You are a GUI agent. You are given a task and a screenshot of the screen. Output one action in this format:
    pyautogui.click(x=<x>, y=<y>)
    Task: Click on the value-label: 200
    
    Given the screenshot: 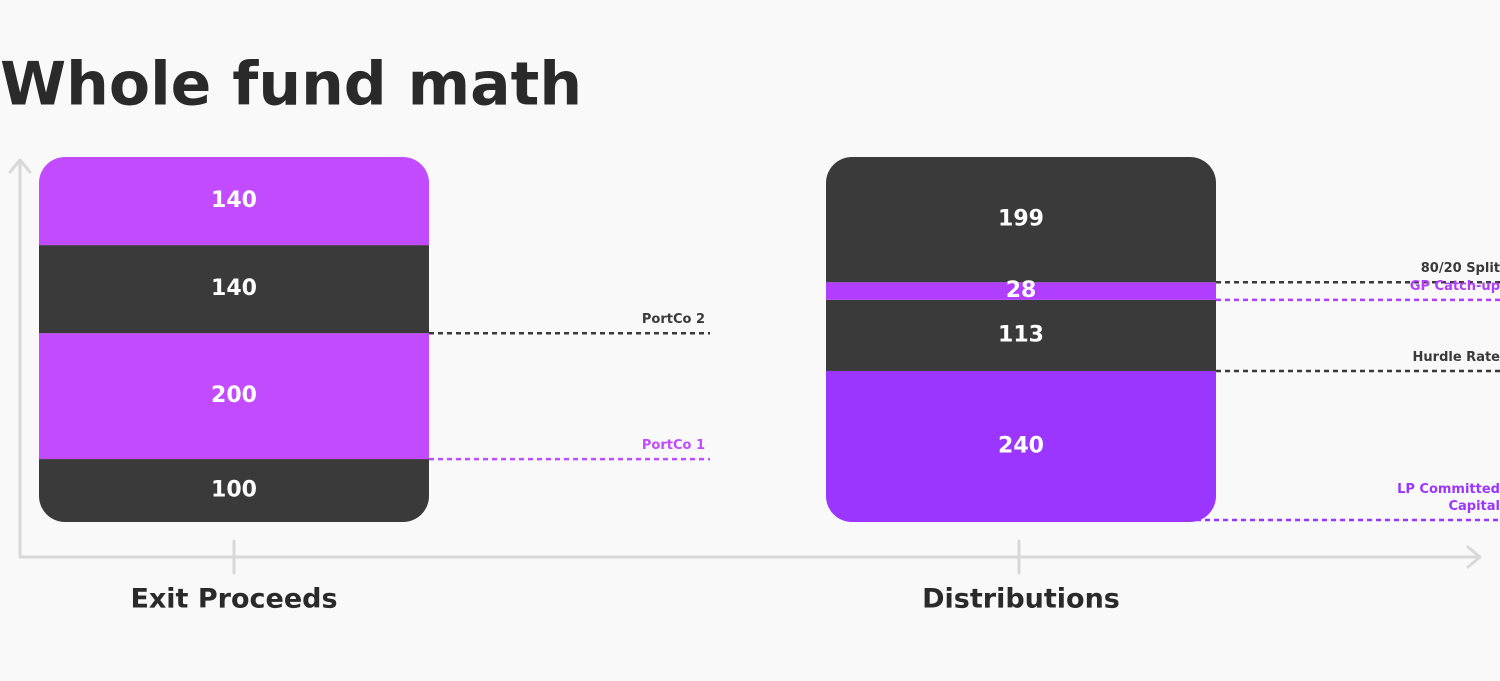 What is the action you would take?
    pyautogui.click(x=234, y=395)
    